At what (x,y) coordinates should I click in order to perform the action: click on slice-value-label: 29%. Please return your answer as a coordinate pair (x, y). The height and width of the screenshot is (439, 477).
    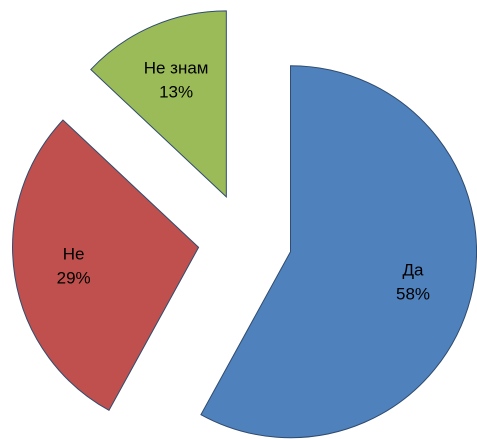
    Looking at the image, I should click on (74, 278).